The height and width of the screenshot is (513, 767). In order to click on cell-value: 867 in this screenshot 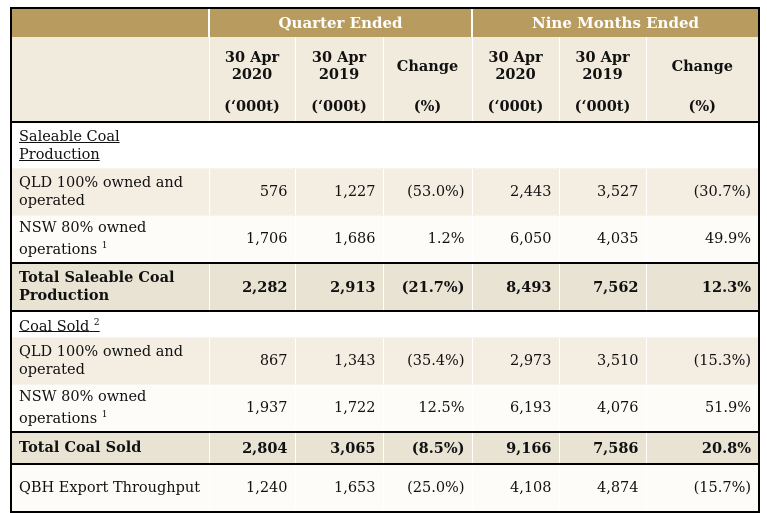, I will do `click(252, 361)`.